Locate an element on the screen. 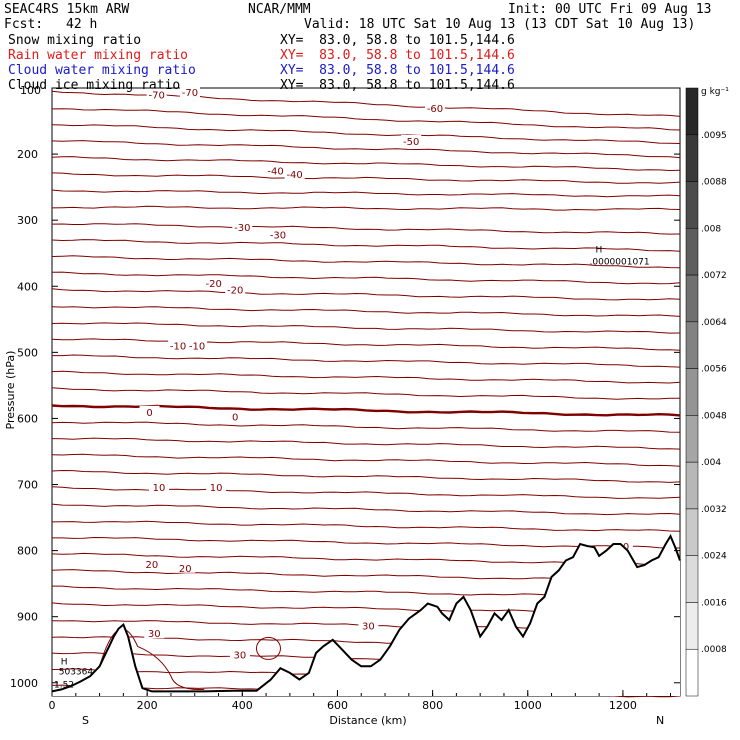 This screenshot has height=740, width=740. y-axis-title: Pressure (hPa) is located at coordinates (10, 390).